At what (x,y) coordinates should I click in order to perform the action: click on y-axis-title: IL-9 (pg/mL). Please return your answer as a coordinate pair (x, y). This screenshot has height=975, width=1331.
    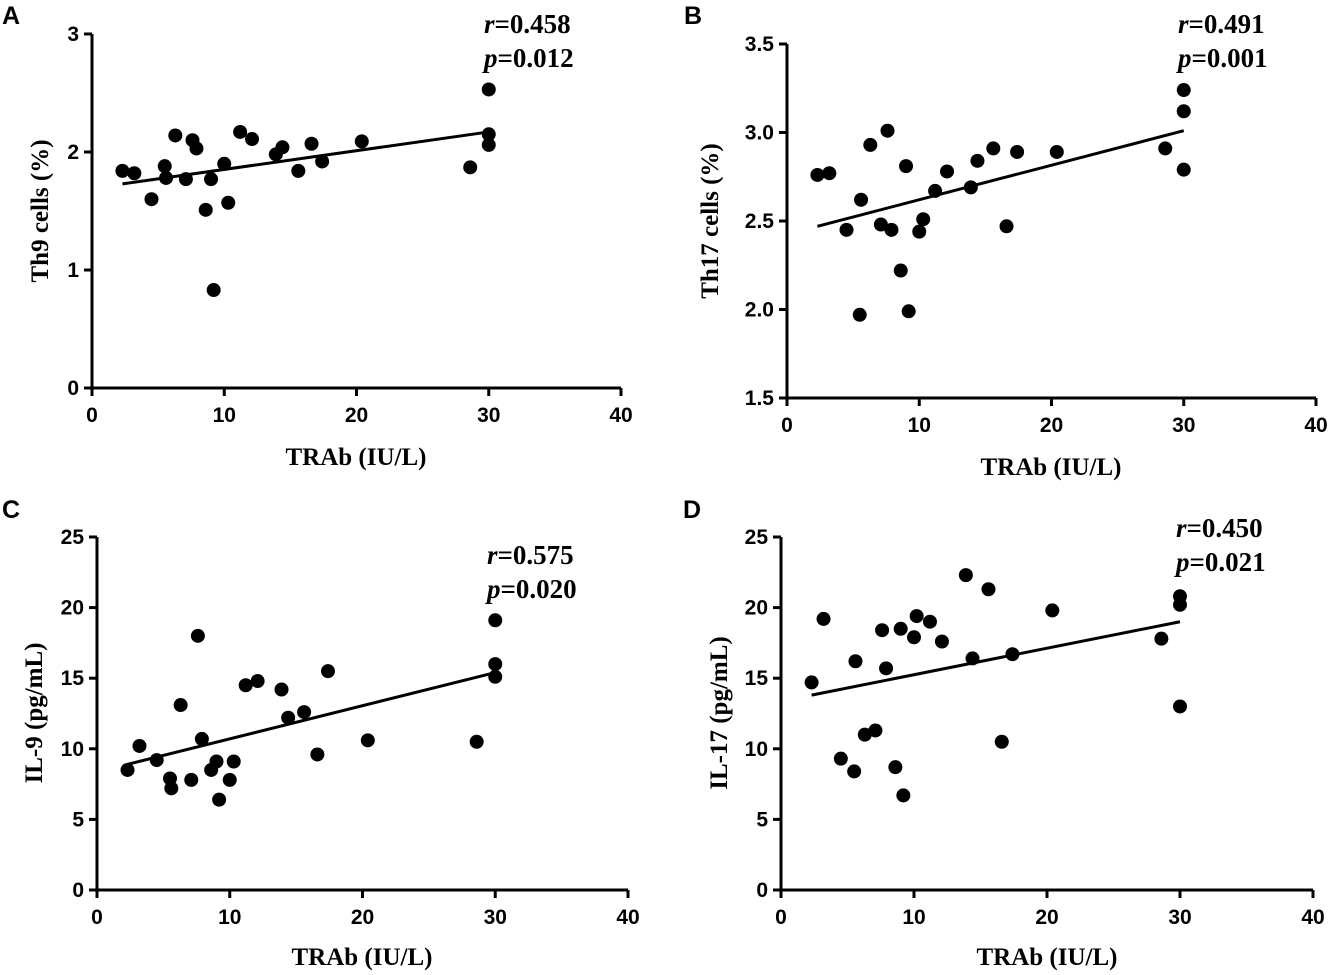
    Looking at the image, I should click on (34, 713).